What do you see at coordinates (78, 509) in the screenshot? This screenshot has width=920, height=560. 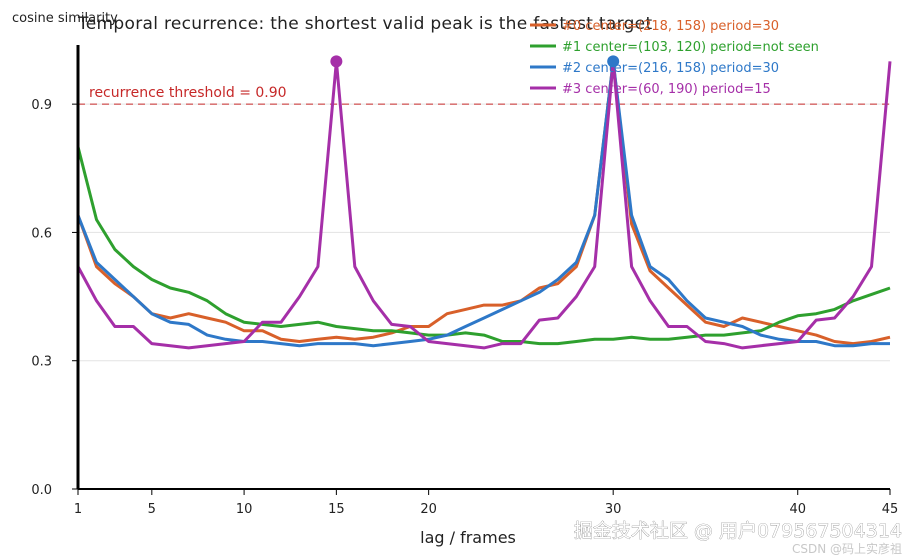 I see `x-tick-label: 1` at bounding box center [78, 509].